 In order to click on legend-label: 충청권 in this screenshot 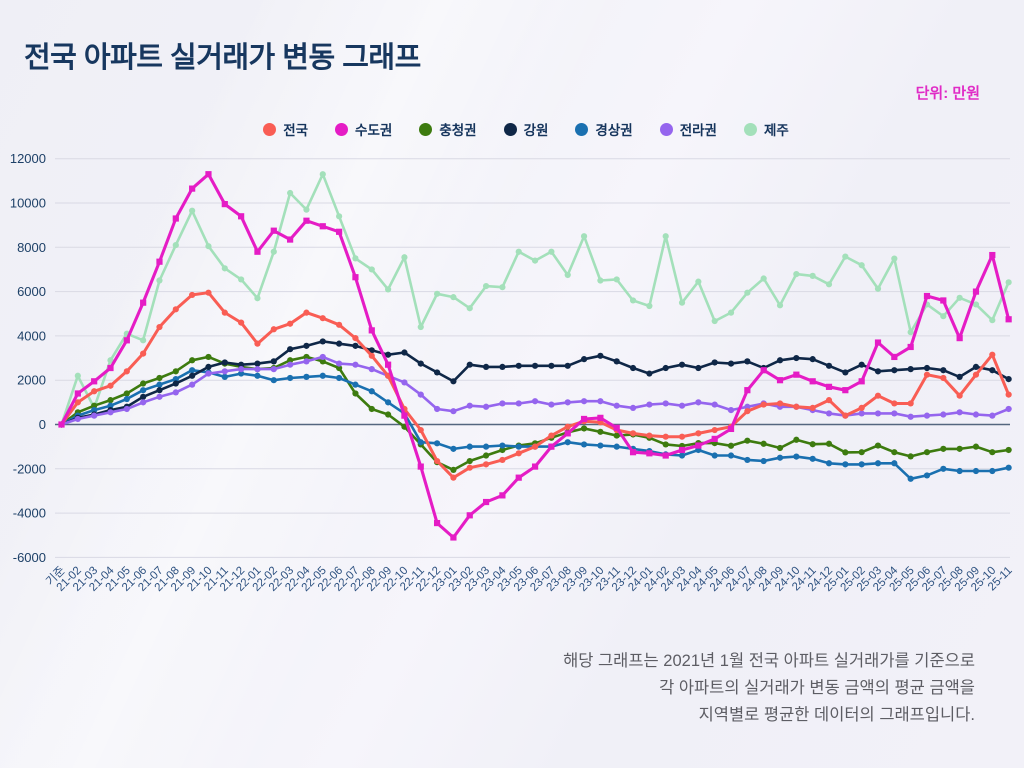, I will do `click(458, 130)`.